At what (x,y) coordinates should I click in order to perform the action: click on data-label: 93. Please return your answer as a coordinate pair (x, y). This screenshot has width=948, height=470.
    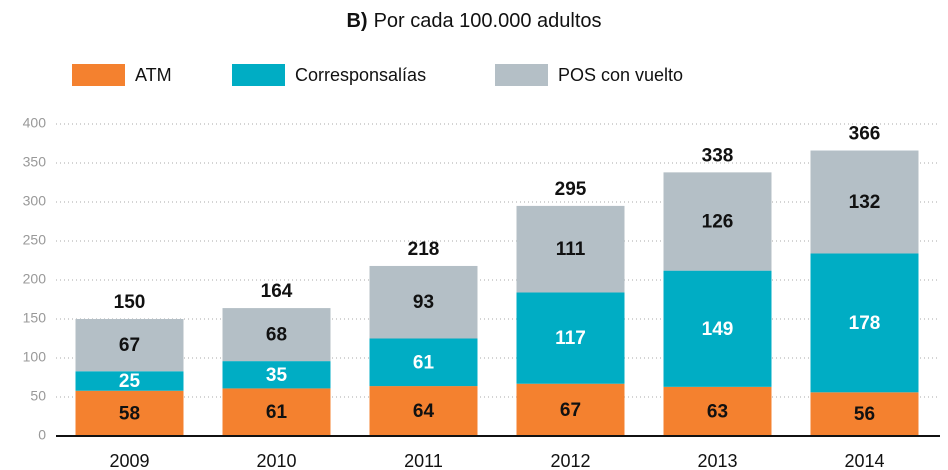
    Looking at the image, I should click on (423, 302).